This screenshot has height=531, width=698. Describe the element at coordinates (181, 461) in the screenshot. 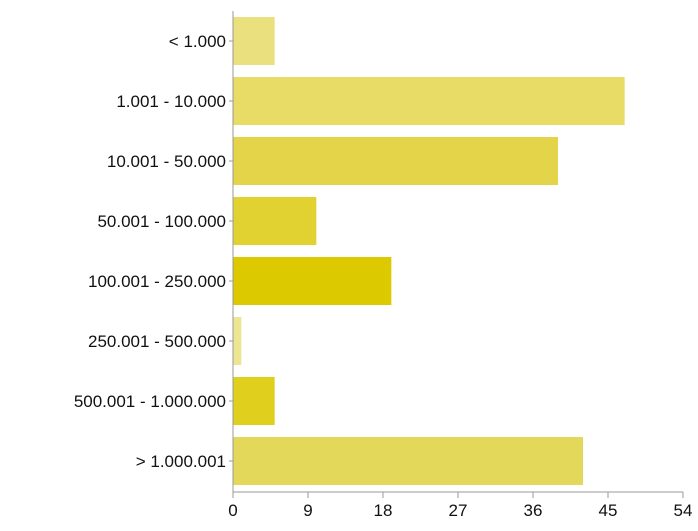

I see `category-label-7: > 1.000.001` at that location.